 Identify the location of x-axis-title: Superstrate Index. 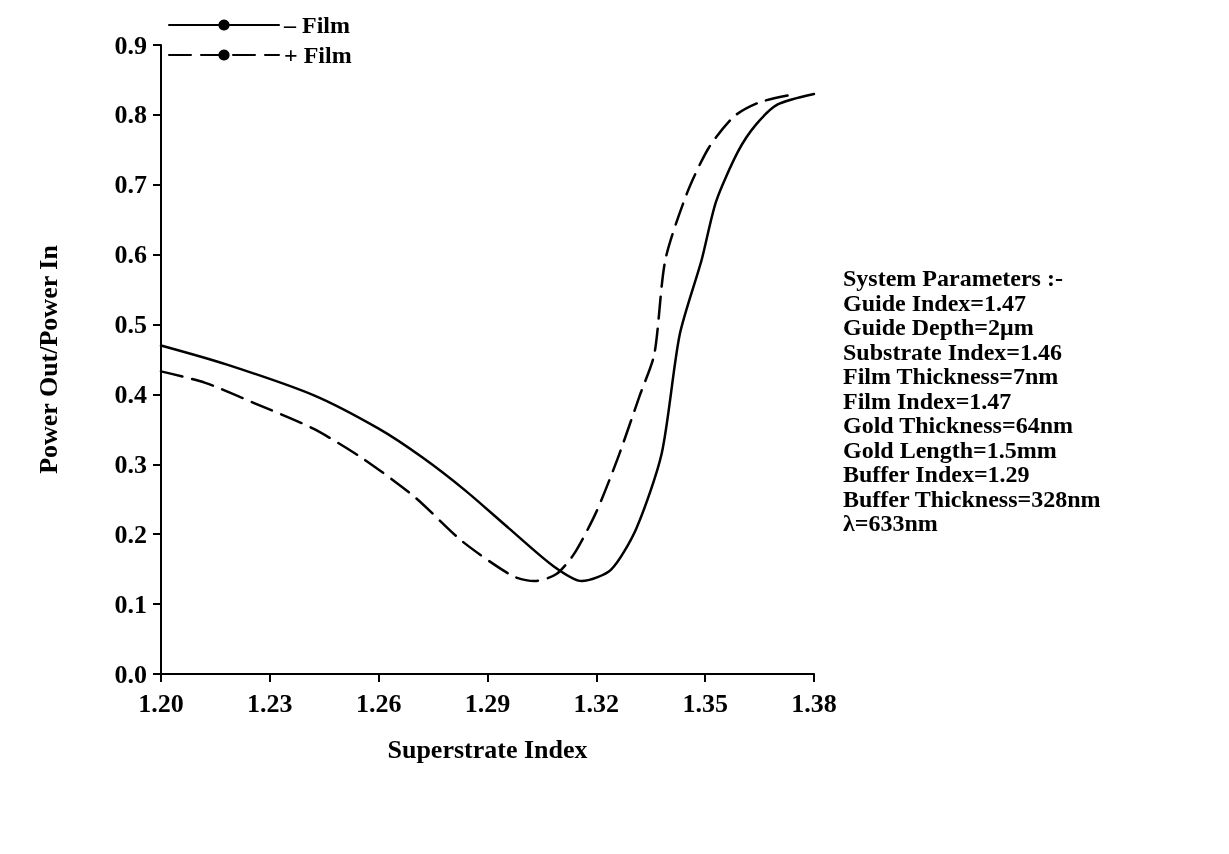
(487, 749).